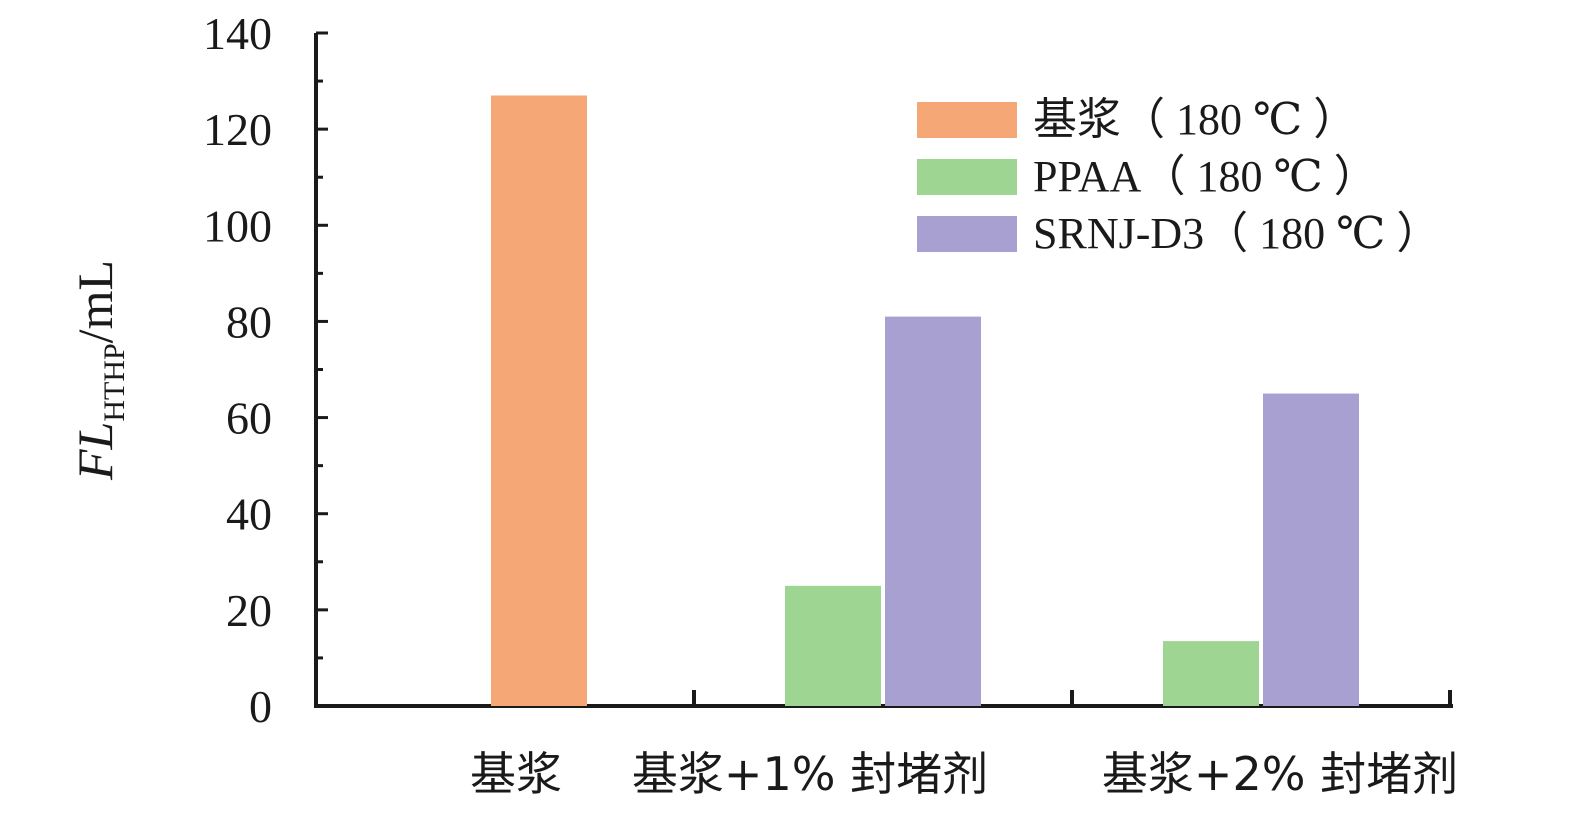  I want to click on legend: 基浆（ 180 ℃ ） PPAA（ 180 ℃ ） SRNJ-D3（ 180 ℃ ）, so click(1178, 176).